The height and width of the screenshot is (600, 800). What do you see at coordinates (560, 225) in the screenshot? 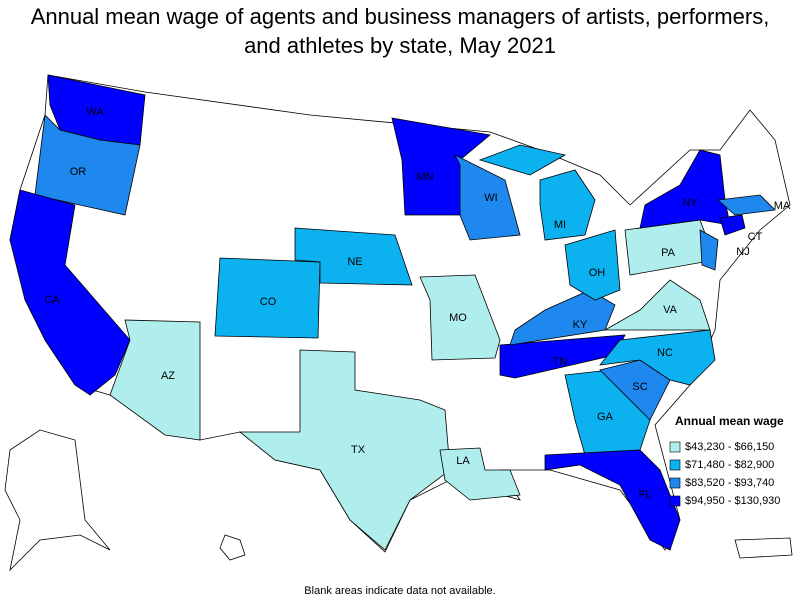
I see `state-label: MI` at bounding box center [560, 225].